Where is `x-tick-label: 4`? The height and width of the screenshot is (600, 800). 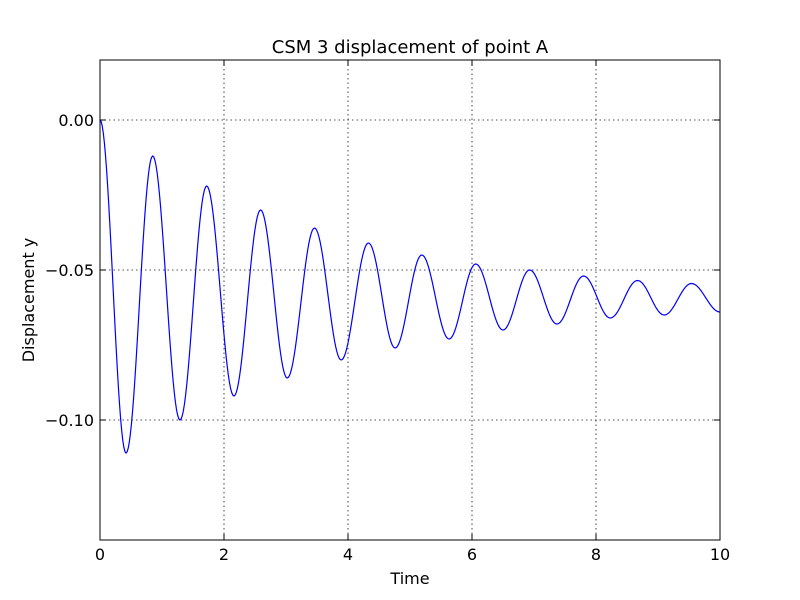 x-tick-label: 4 is located at coordinates (348, 554).